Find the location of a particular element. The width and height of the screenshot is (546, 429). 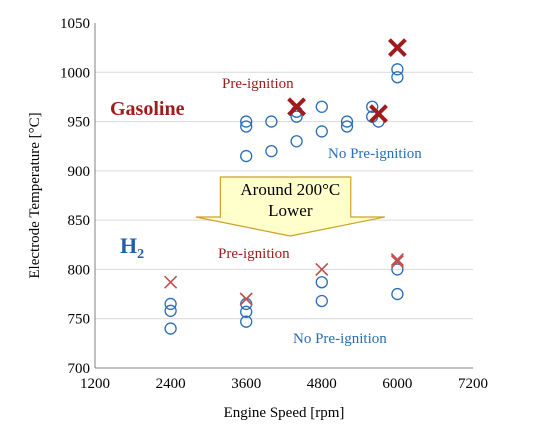

h2-label-subscript: 2 is located at coordinates (140, 254).